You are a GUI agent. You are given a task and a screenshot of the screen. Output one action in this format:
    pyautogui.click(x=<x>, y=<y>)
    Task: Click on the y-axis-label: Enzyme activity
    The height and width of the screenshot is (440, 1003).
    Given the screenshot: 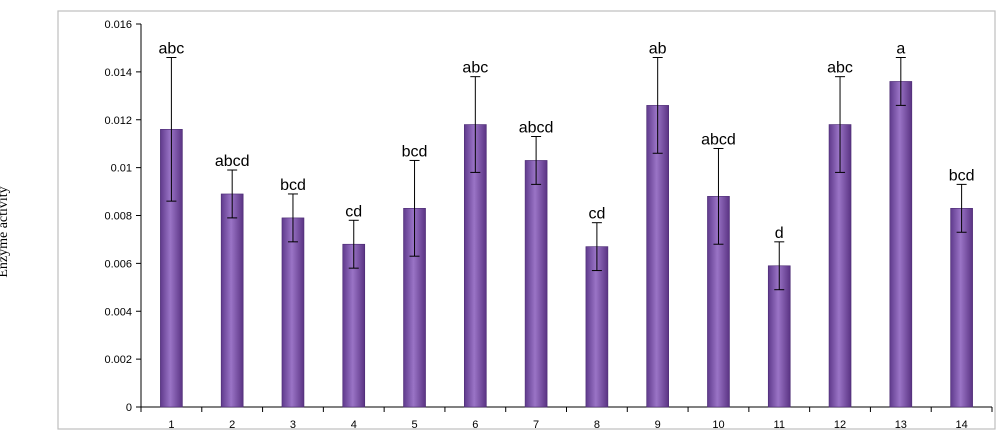 What is the action you would take?
    pyautogui.click(x=5, y=232)
    